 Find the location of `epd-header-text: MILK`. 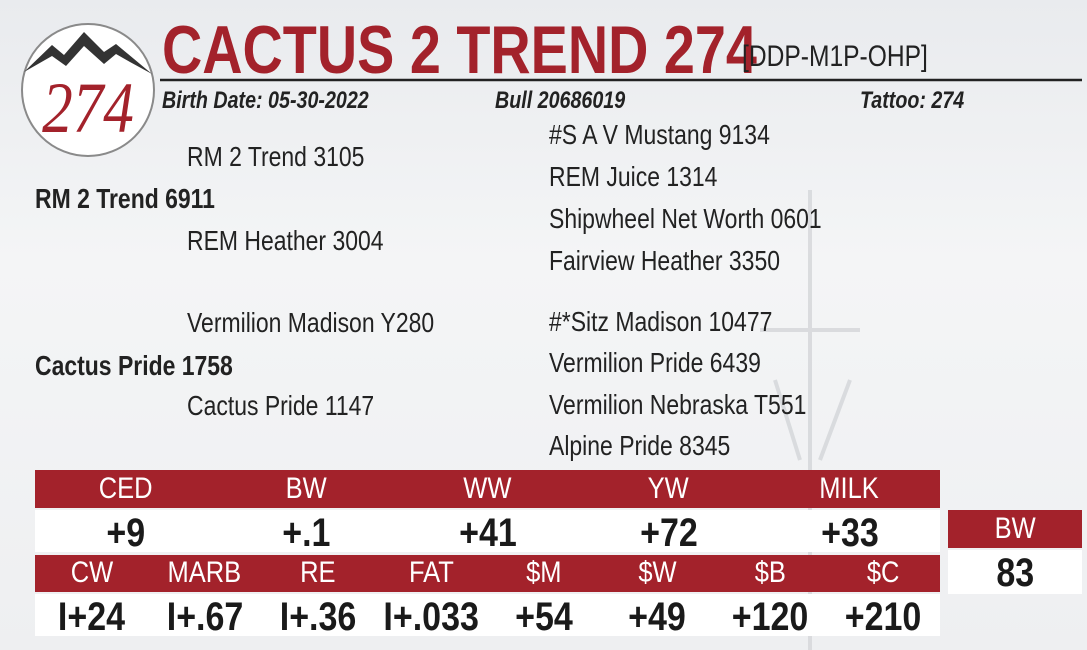

epd-header-text: MILK is located at coordinates (849, 488).